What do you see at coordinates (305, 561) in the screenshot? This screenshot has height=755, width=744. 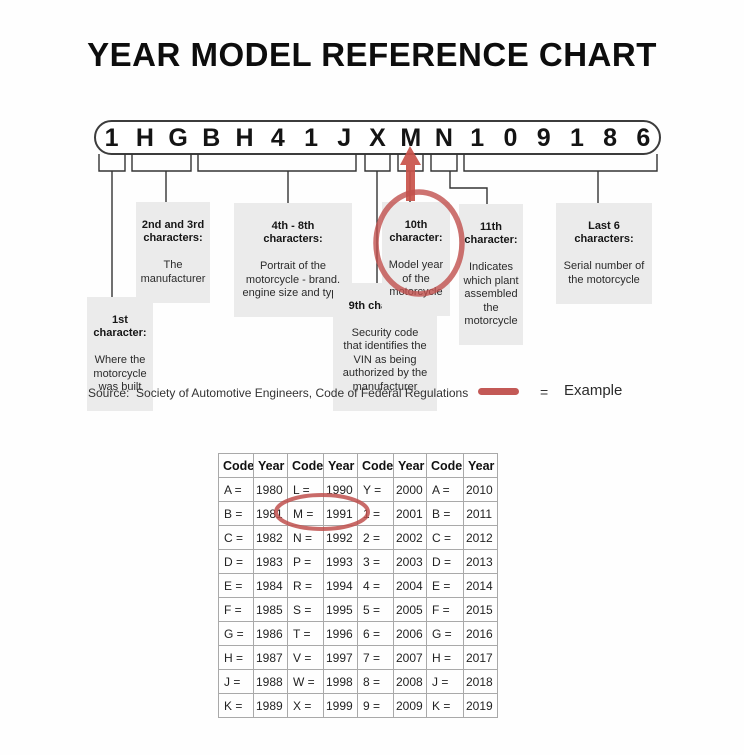 I see `code-cell: P =` at bounding box center [305, 561].